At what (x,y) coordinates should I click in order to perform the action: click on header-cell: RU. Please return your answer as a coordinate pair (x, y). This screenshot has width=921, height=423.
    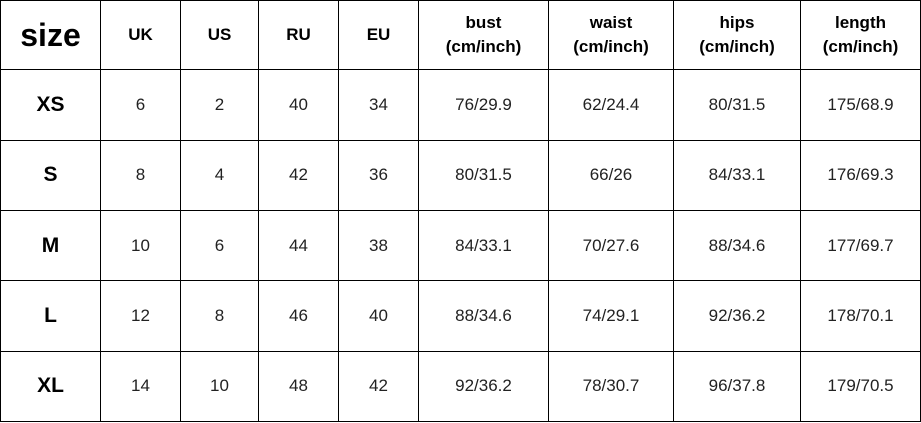
    Looking at the image, I should click on (298, 35).